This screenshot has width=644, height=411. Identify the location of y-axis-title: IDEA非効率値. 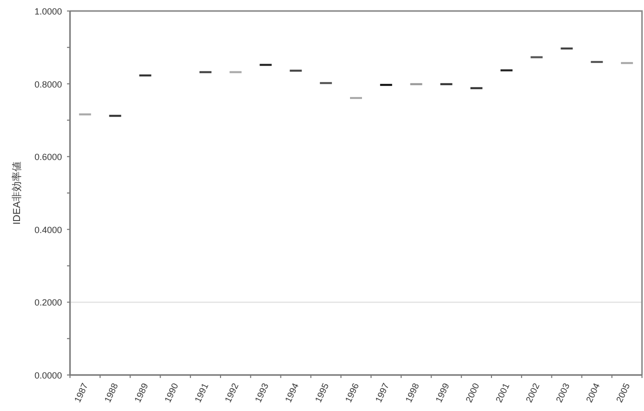
(17, 193).